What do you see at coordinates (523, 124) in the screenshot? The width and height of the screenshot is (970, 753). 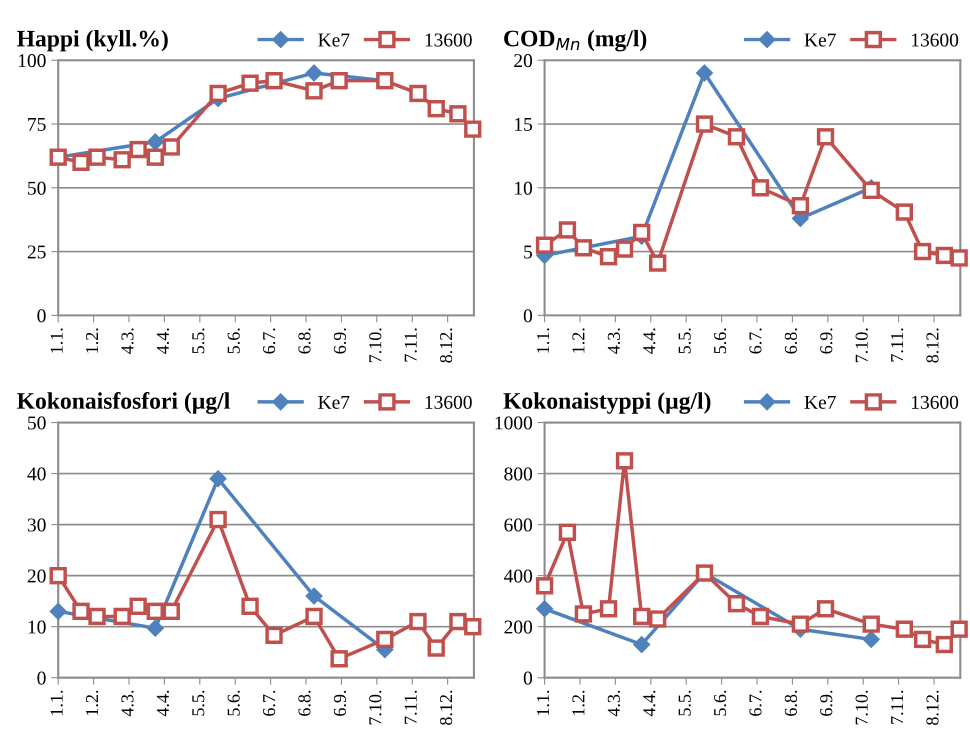 I see `y-tick-label: 15` at bounding box center [523, 124].